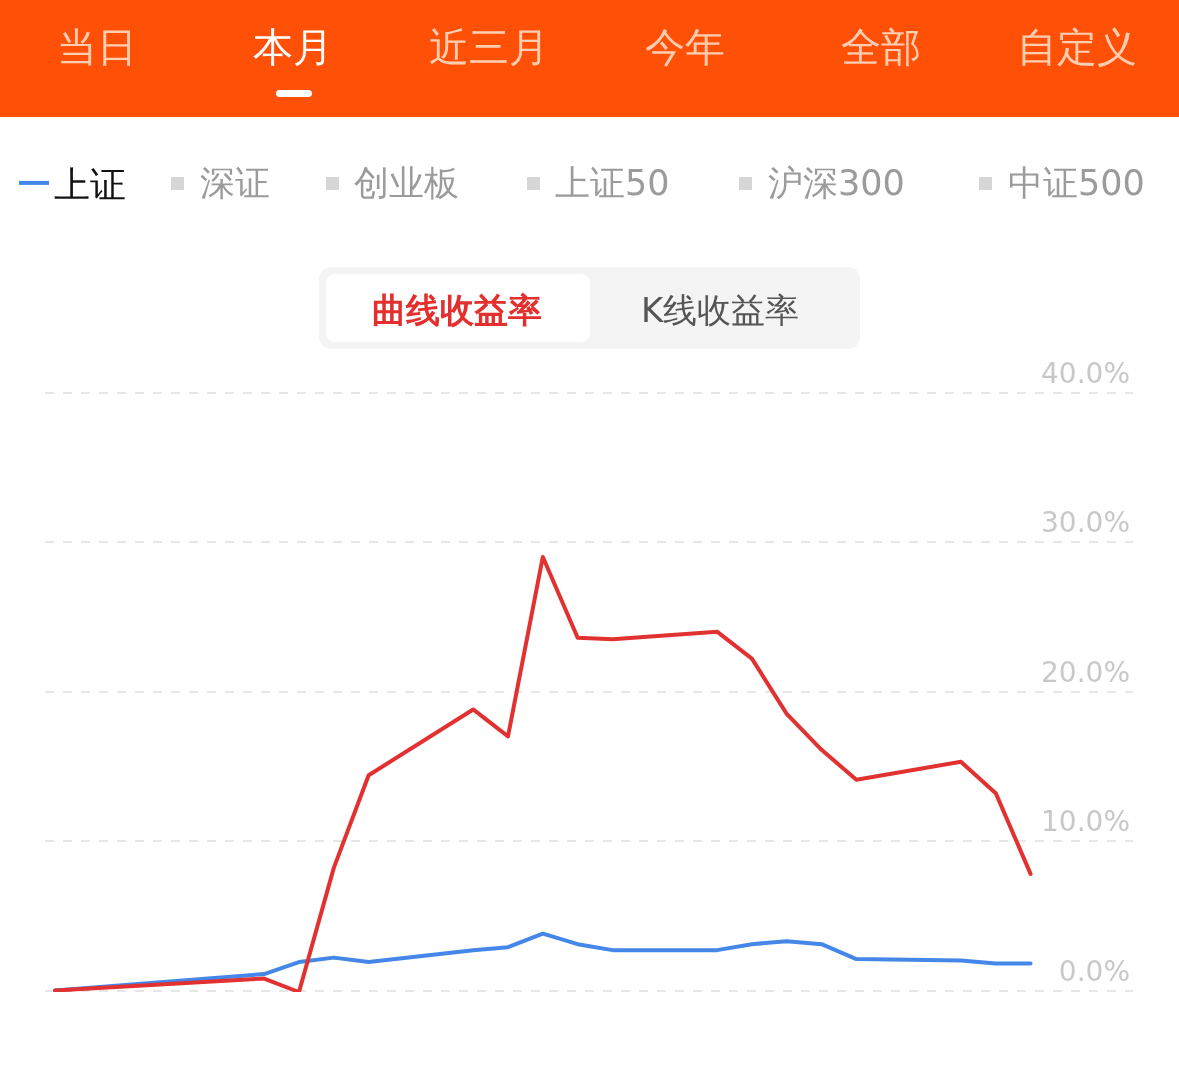  I want to click on text: 全部, so click(881, 47).